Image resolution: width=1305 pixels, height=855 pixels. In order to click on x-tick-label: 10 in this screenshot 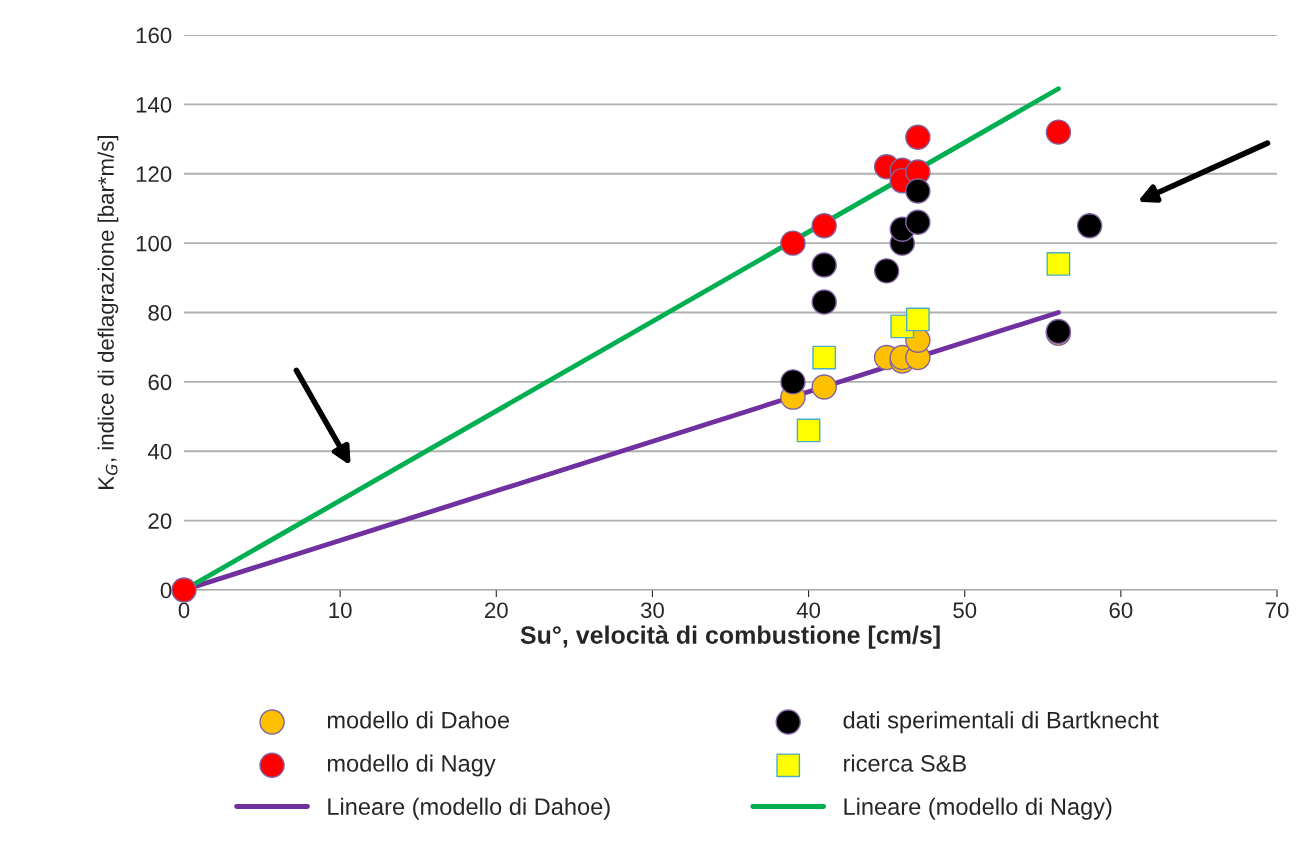, I will do `click(340, 610)`.